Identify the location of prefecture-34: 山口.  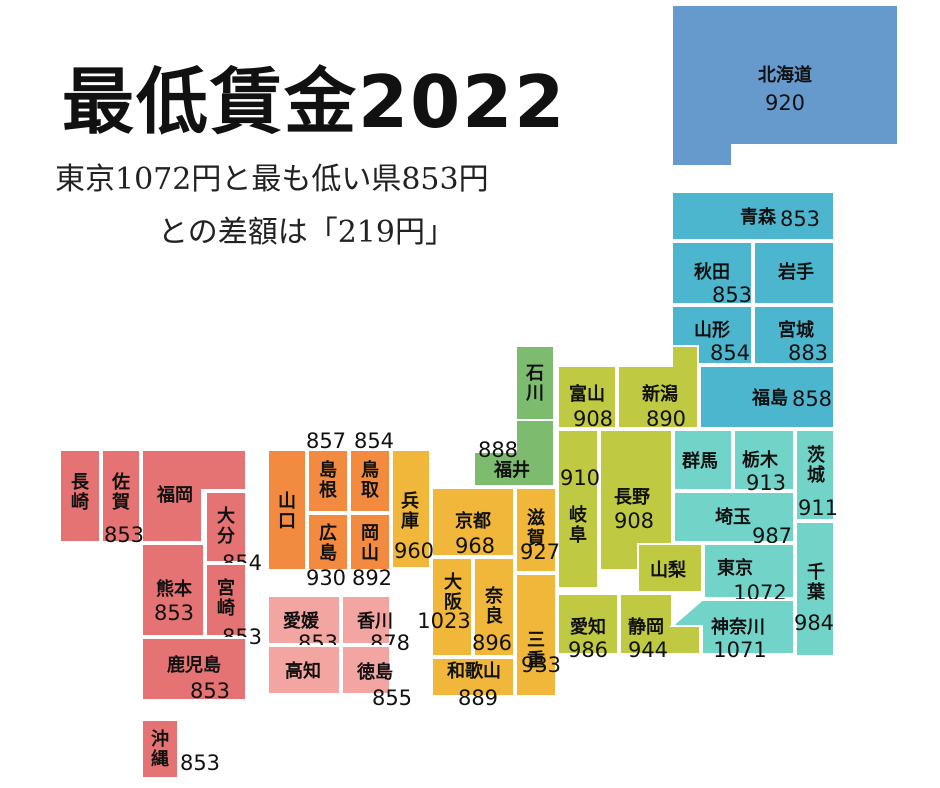
(287, 510).